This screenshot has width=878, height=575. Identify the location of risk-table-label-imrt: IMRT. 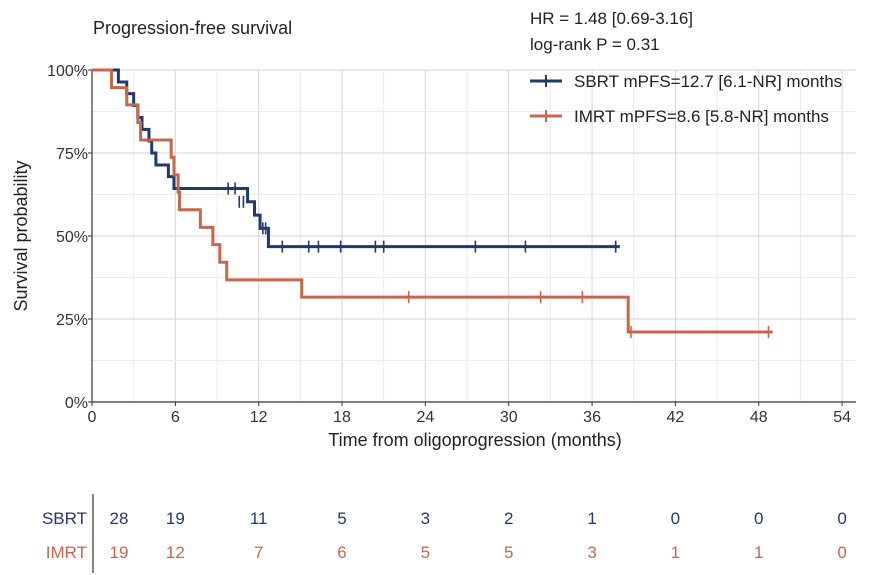
(66, 552).